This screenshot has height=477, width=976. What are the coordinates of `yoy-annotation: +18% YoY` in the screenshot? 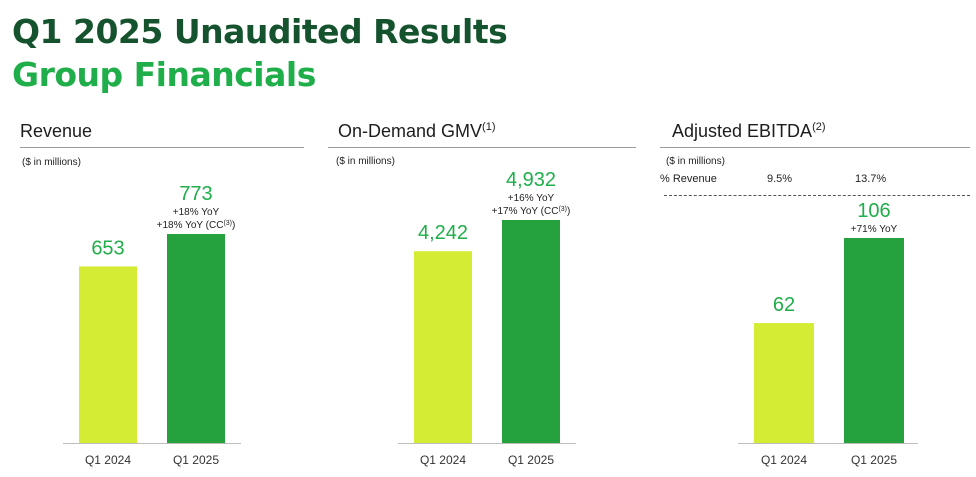 It's located at (196, 212).